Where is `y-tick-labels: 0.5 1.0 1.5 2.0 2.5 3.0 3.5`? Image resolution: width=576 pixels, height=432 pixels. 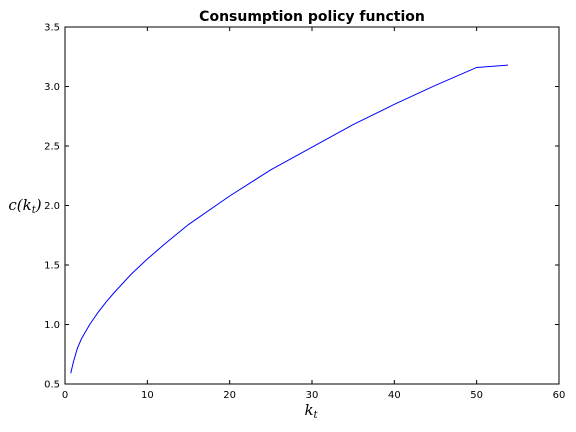 y-tick-labels: 0.5 1.0 1.5 2.0 2.5 3.0 3.5 is located at coordinates (52, 207).